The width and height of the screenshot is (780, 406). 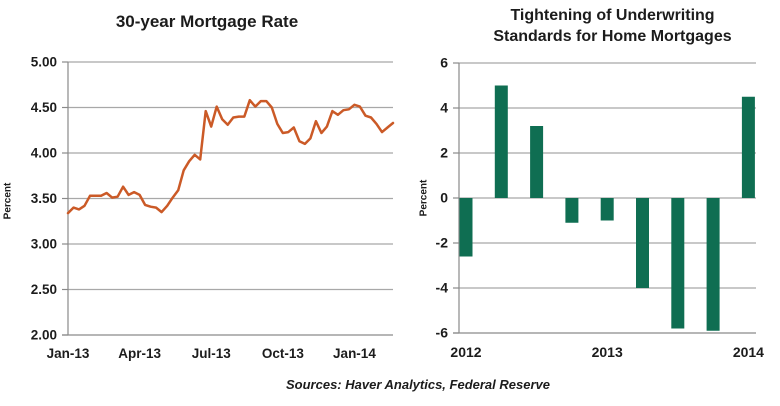 What do you see at coordinates (230, 156) in the screenshot?
I see `mortgage-rate-line` at bounding box center [230, 156].